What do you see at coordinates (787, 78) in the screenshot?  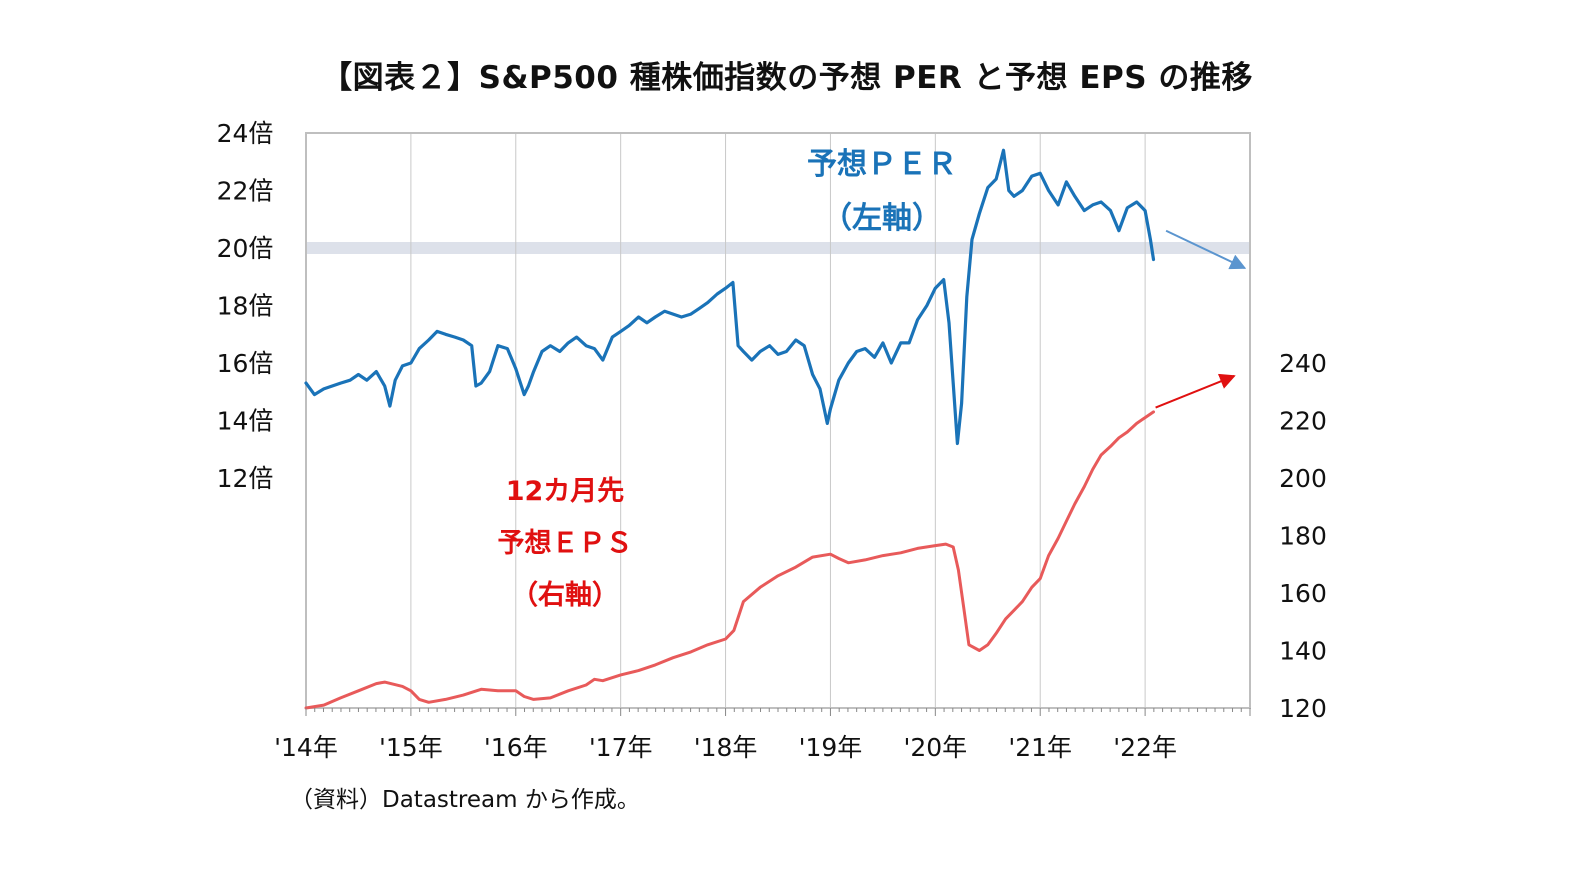 I see `chart-title: 【図表２】S&P500 種株価指数の予想 PER と予想 EPS の推移` at bounding box center [787, 78].